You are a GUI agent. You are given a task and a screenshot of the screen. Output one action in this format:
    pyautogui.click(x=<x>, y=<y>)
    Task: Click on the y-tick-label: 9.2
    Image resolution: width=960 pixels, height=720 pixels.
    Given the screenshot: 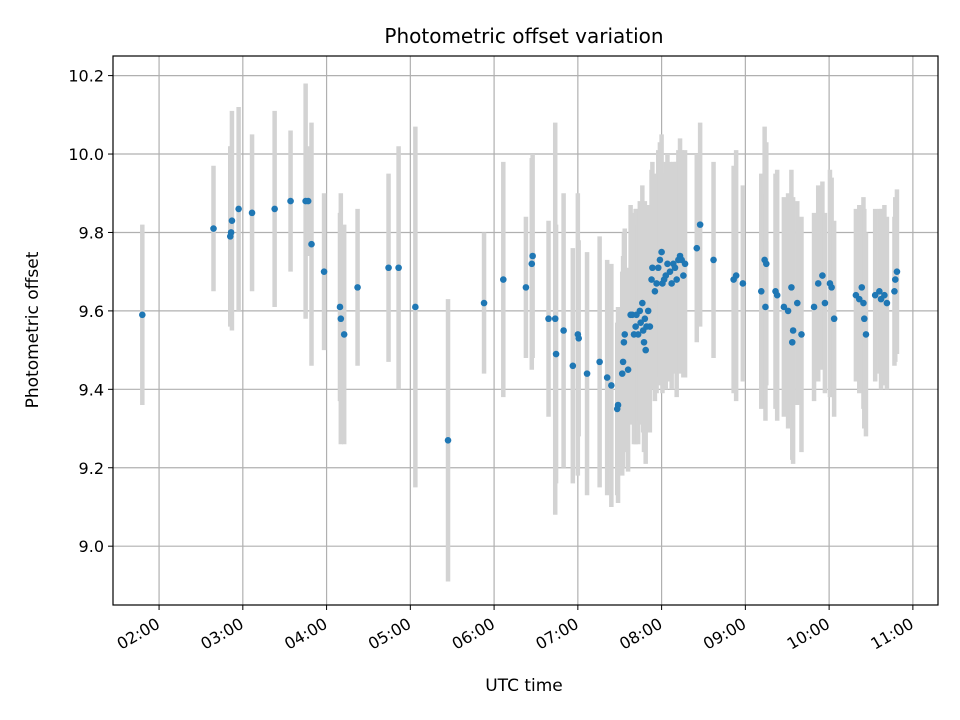 What is the action you would take?
    pyautogui.click(x=91, y=468)
    